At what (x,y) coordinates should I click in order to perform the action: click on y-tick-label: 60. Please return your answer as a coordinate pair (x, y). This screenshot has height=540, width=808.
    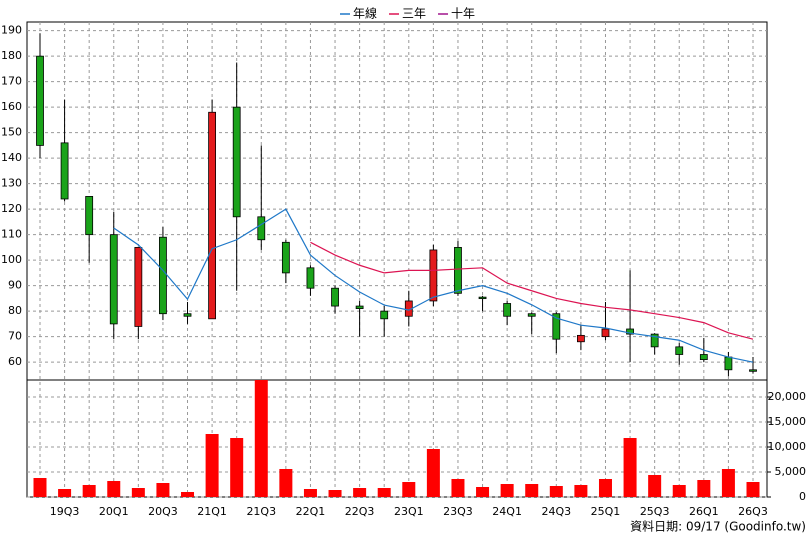
    Looking at the image, I should click on (15, 361).